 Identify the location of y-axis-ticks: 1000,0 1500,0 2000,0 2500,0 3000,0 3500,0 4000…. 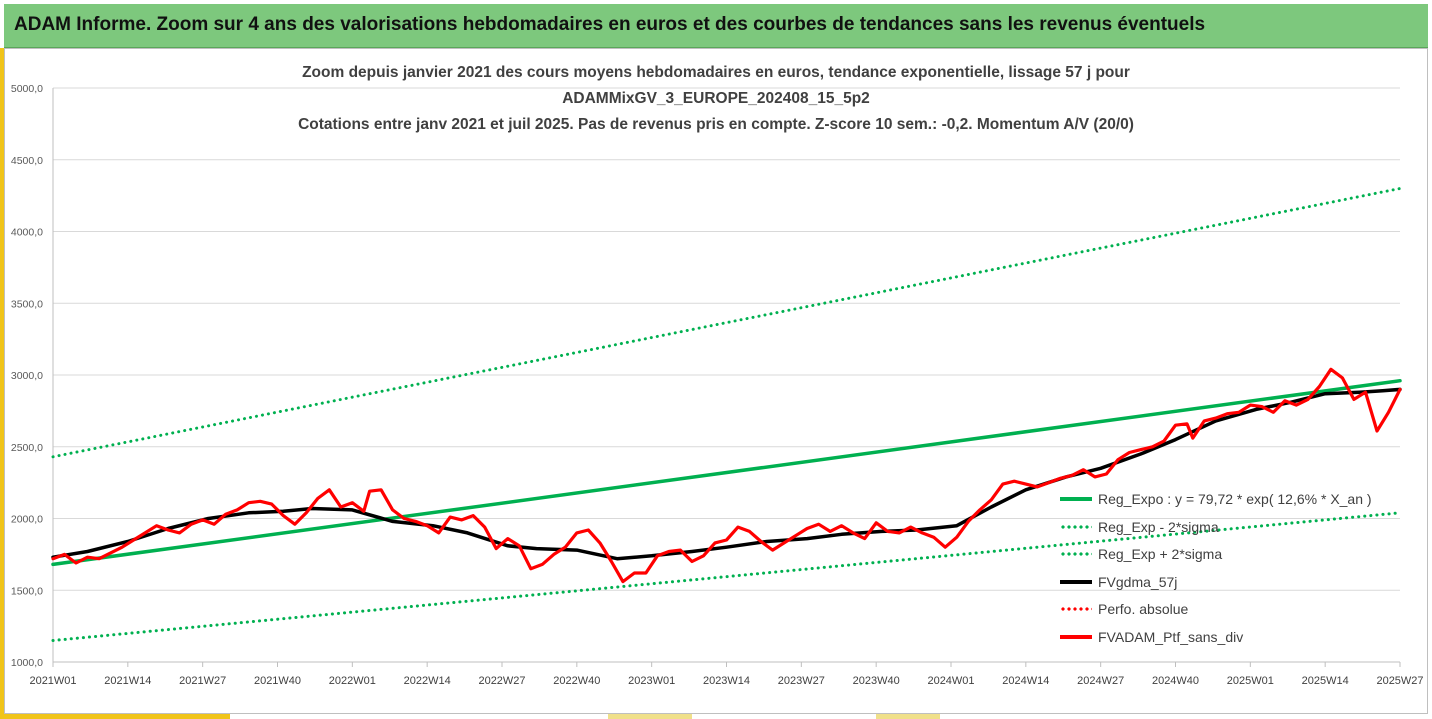
(27, 376).